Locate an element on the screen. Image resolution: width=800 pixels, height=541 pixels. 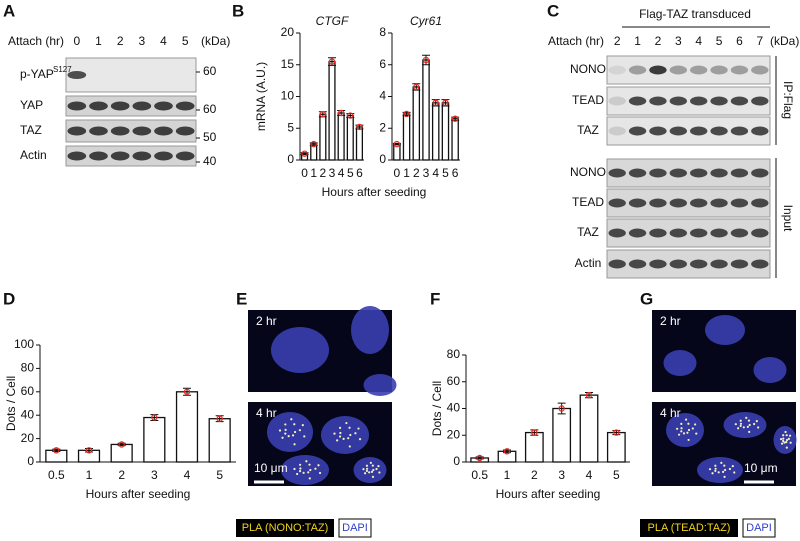
panel-letter: B is located at coordinates (238, 10).